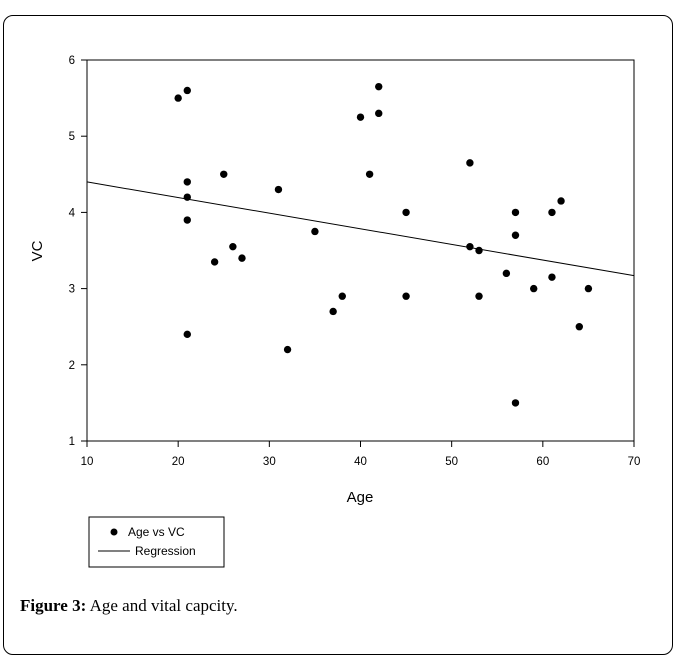 Image resolution: width=678 pixels, height=660 pixels. What do you see at coordinates (361, 454) in the screenshot?
I see `x-axis: 10 20 30 40 50 60 70` at bounding box center [361, 454].